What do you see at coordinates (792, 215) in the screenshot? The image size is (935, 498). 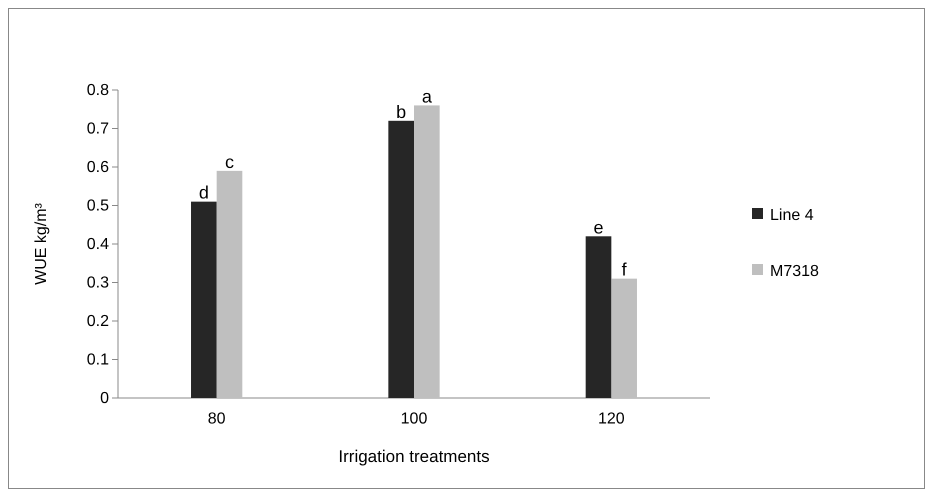 I see `legend-label: Line 4` at bounding box center [792, 215].